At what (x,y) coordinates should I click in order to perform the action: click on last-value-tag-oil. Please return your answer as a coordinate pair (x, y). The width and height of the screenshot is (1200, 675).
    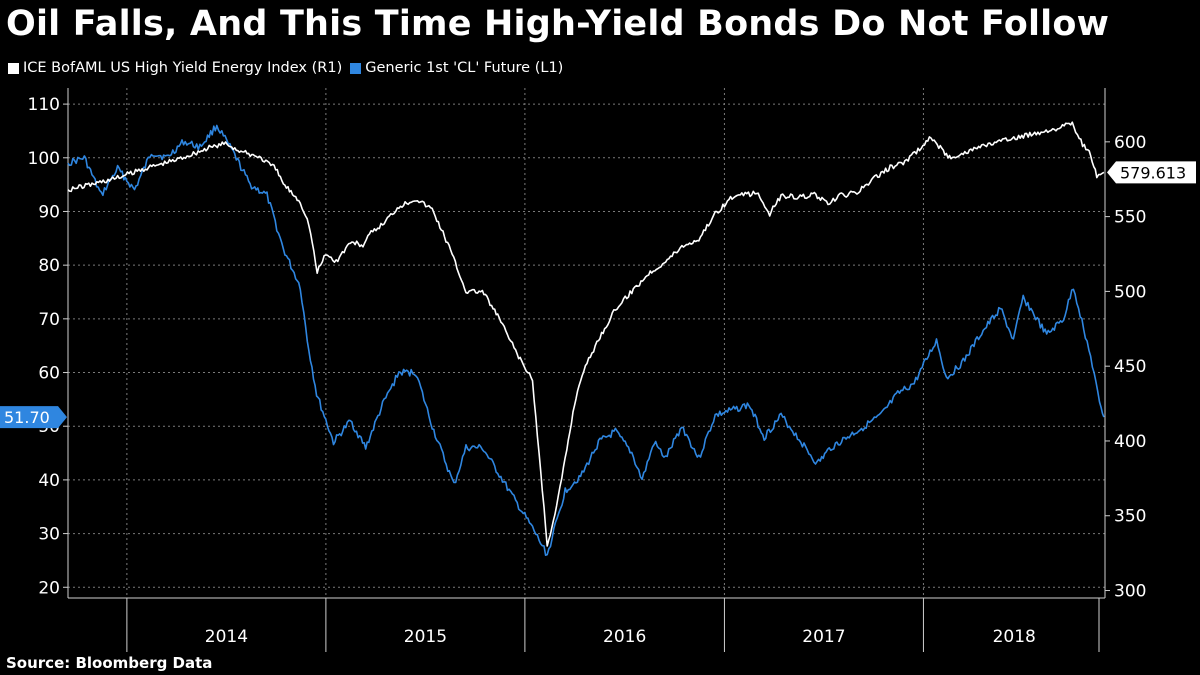
    Looking at the image, I should click on (33, 417).